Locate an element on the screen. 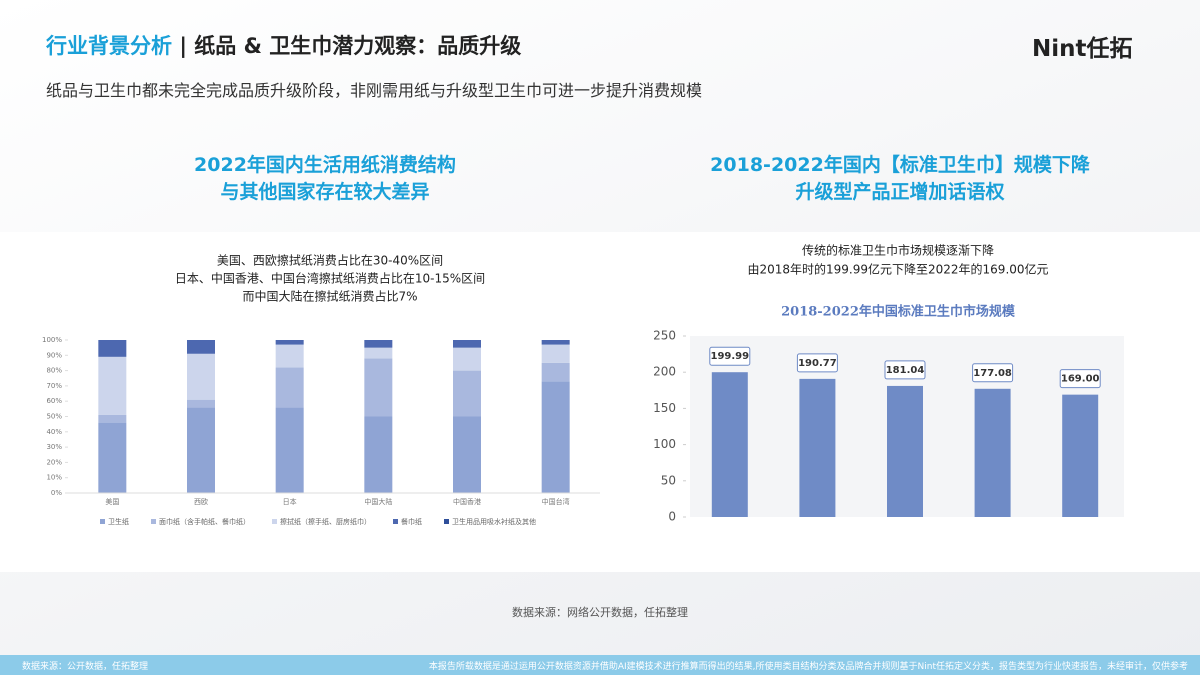 This screenshot has width=1200, height=675. legend-label: 餐巾纸 is located at coordinates (411, 521).